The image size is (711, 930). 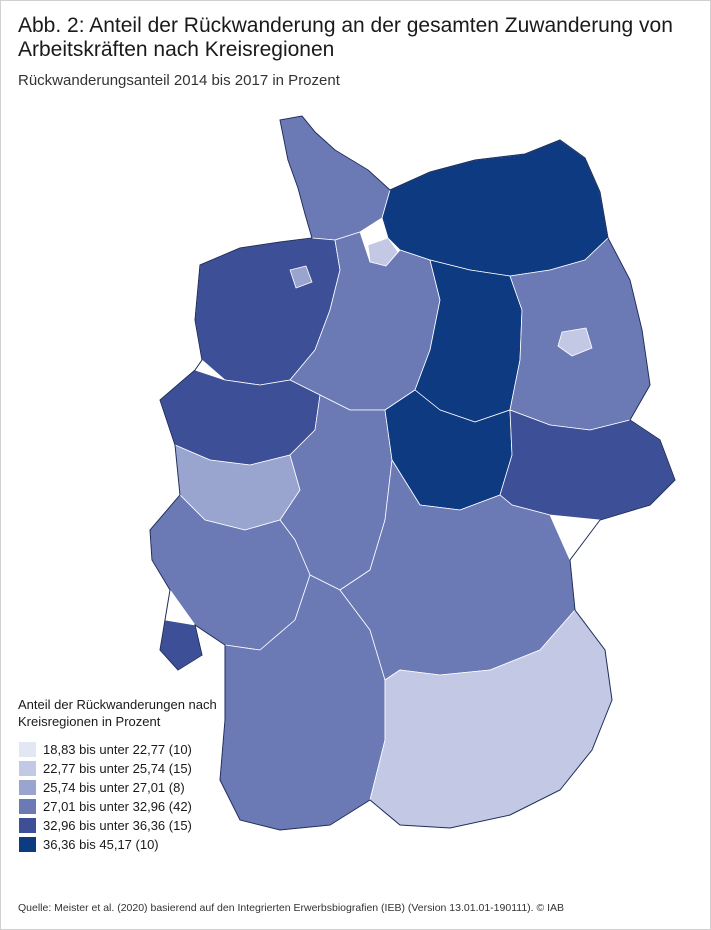 I want to click on region-berlin, so click(x=575, y=342).